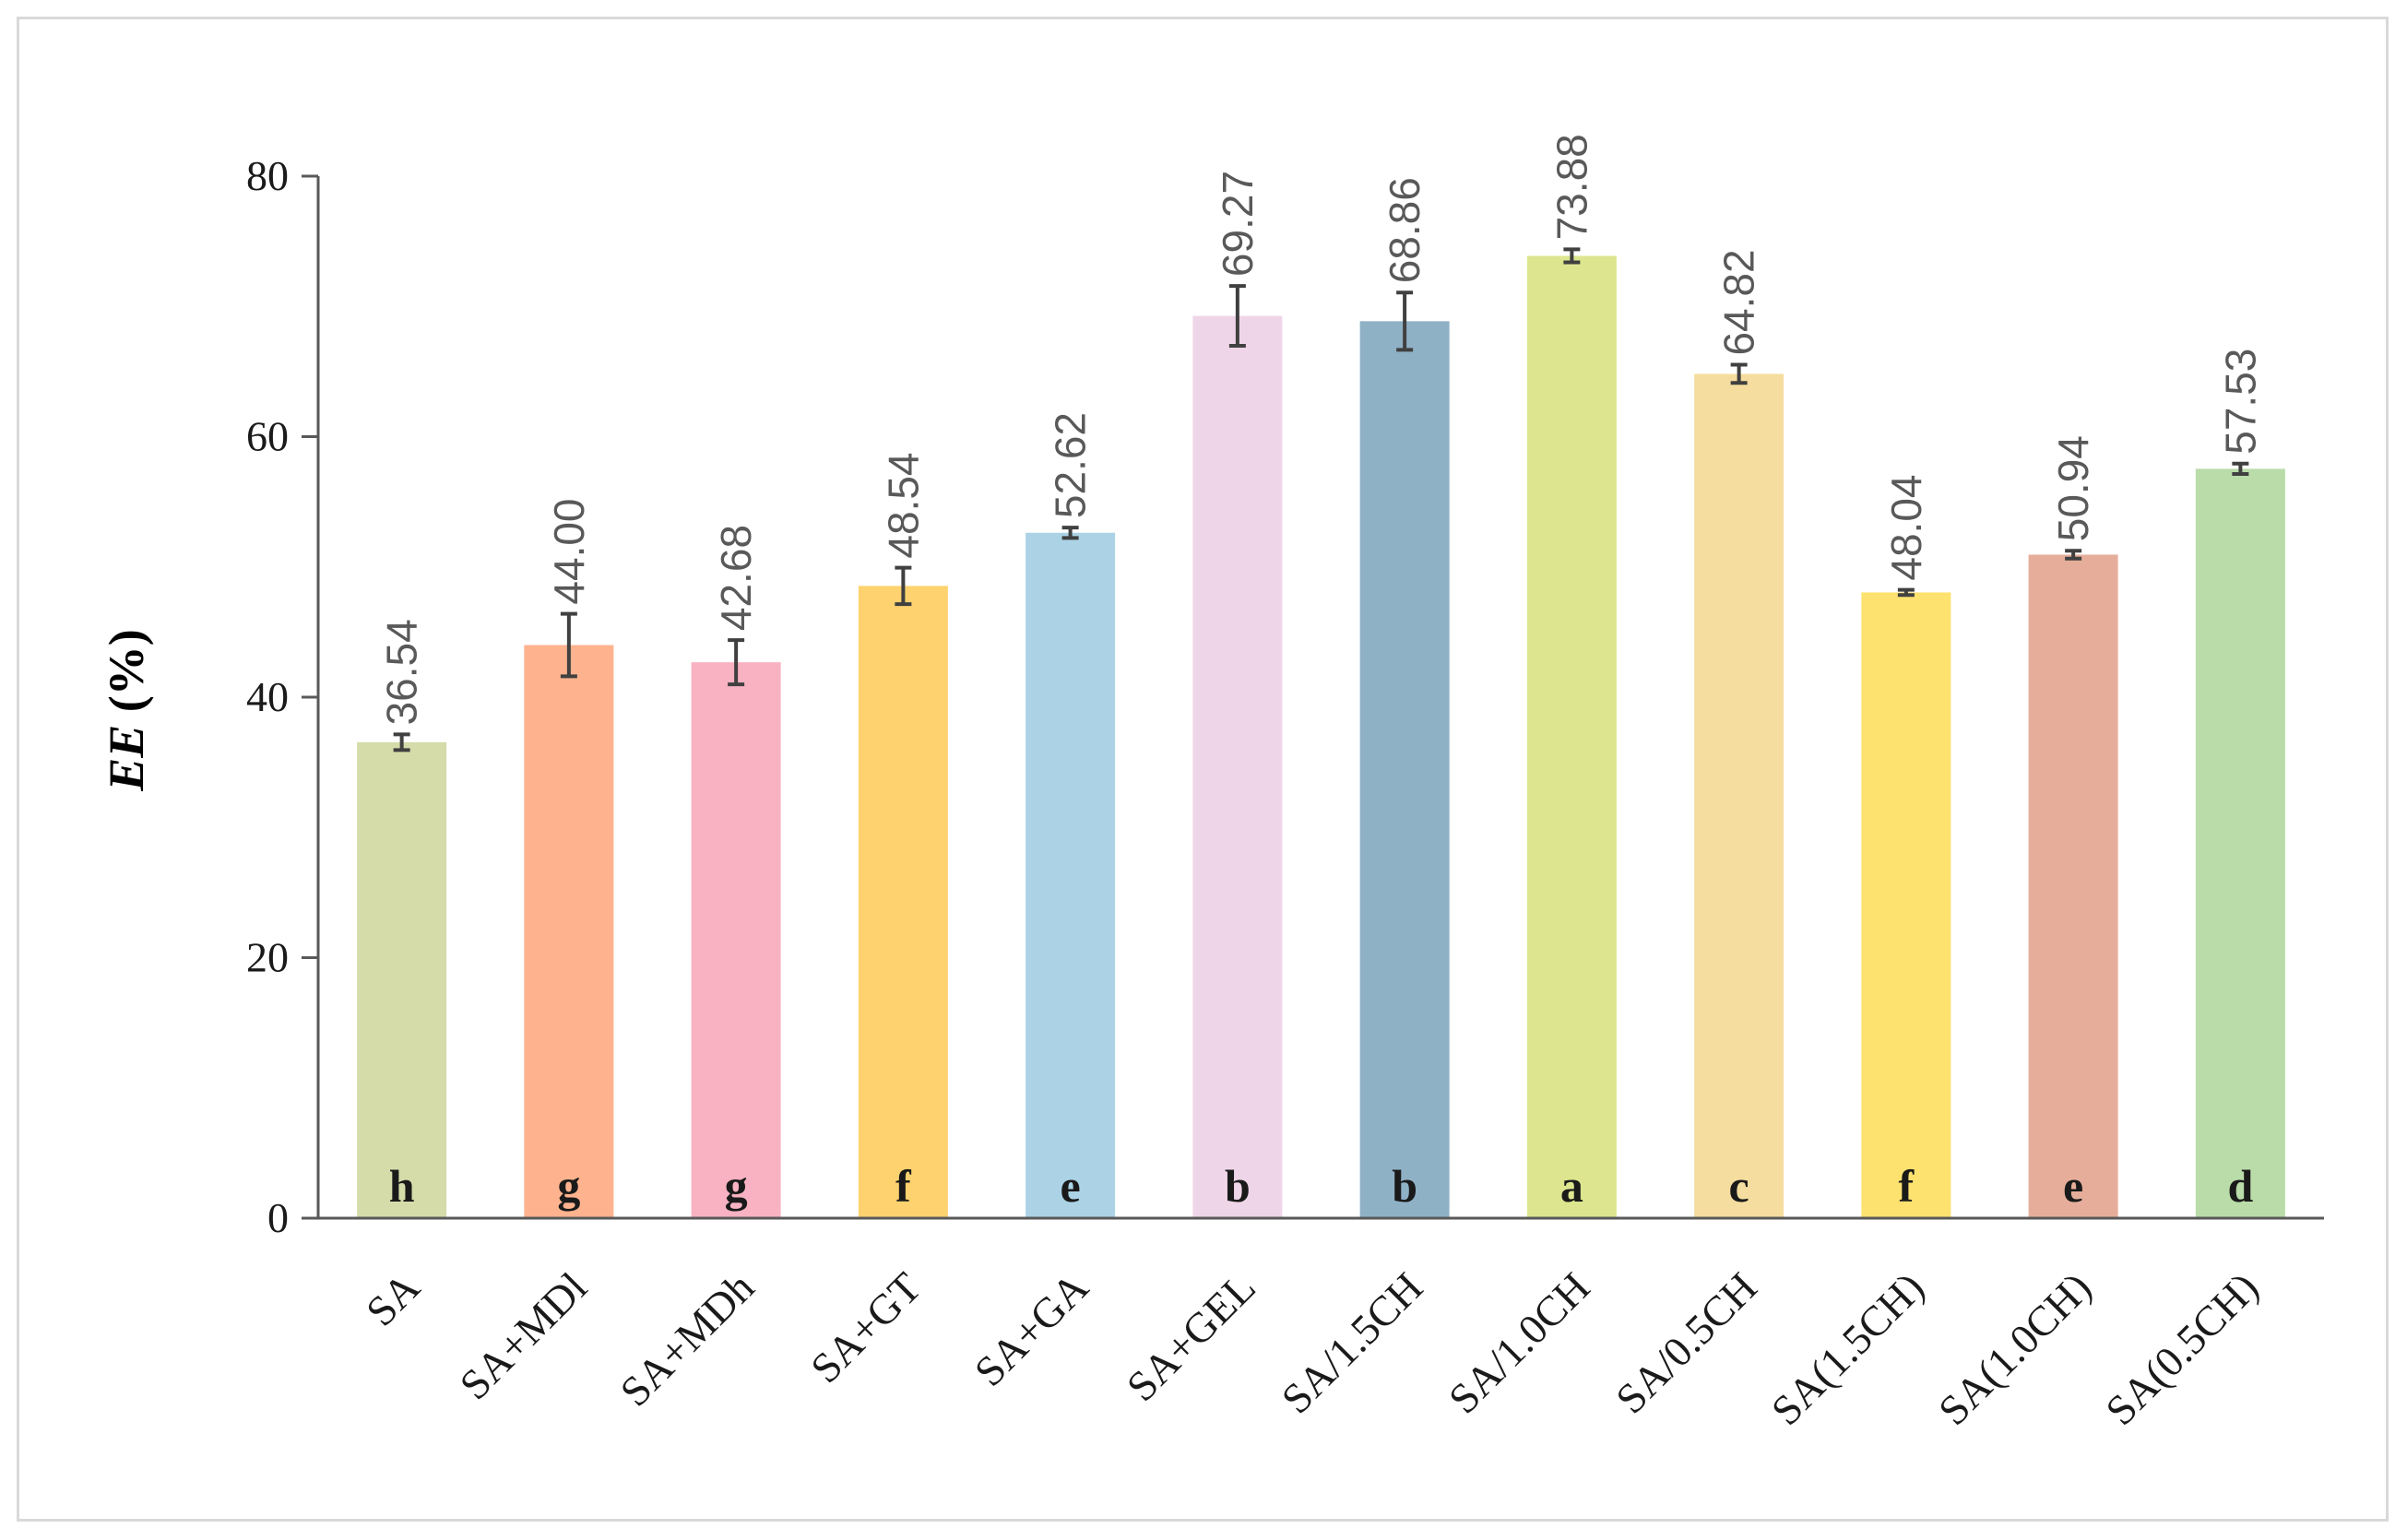 The width and height of the screenshot is (2407, 1540). I want to click on y-axis-title-italic: EE, so click(126, 759).